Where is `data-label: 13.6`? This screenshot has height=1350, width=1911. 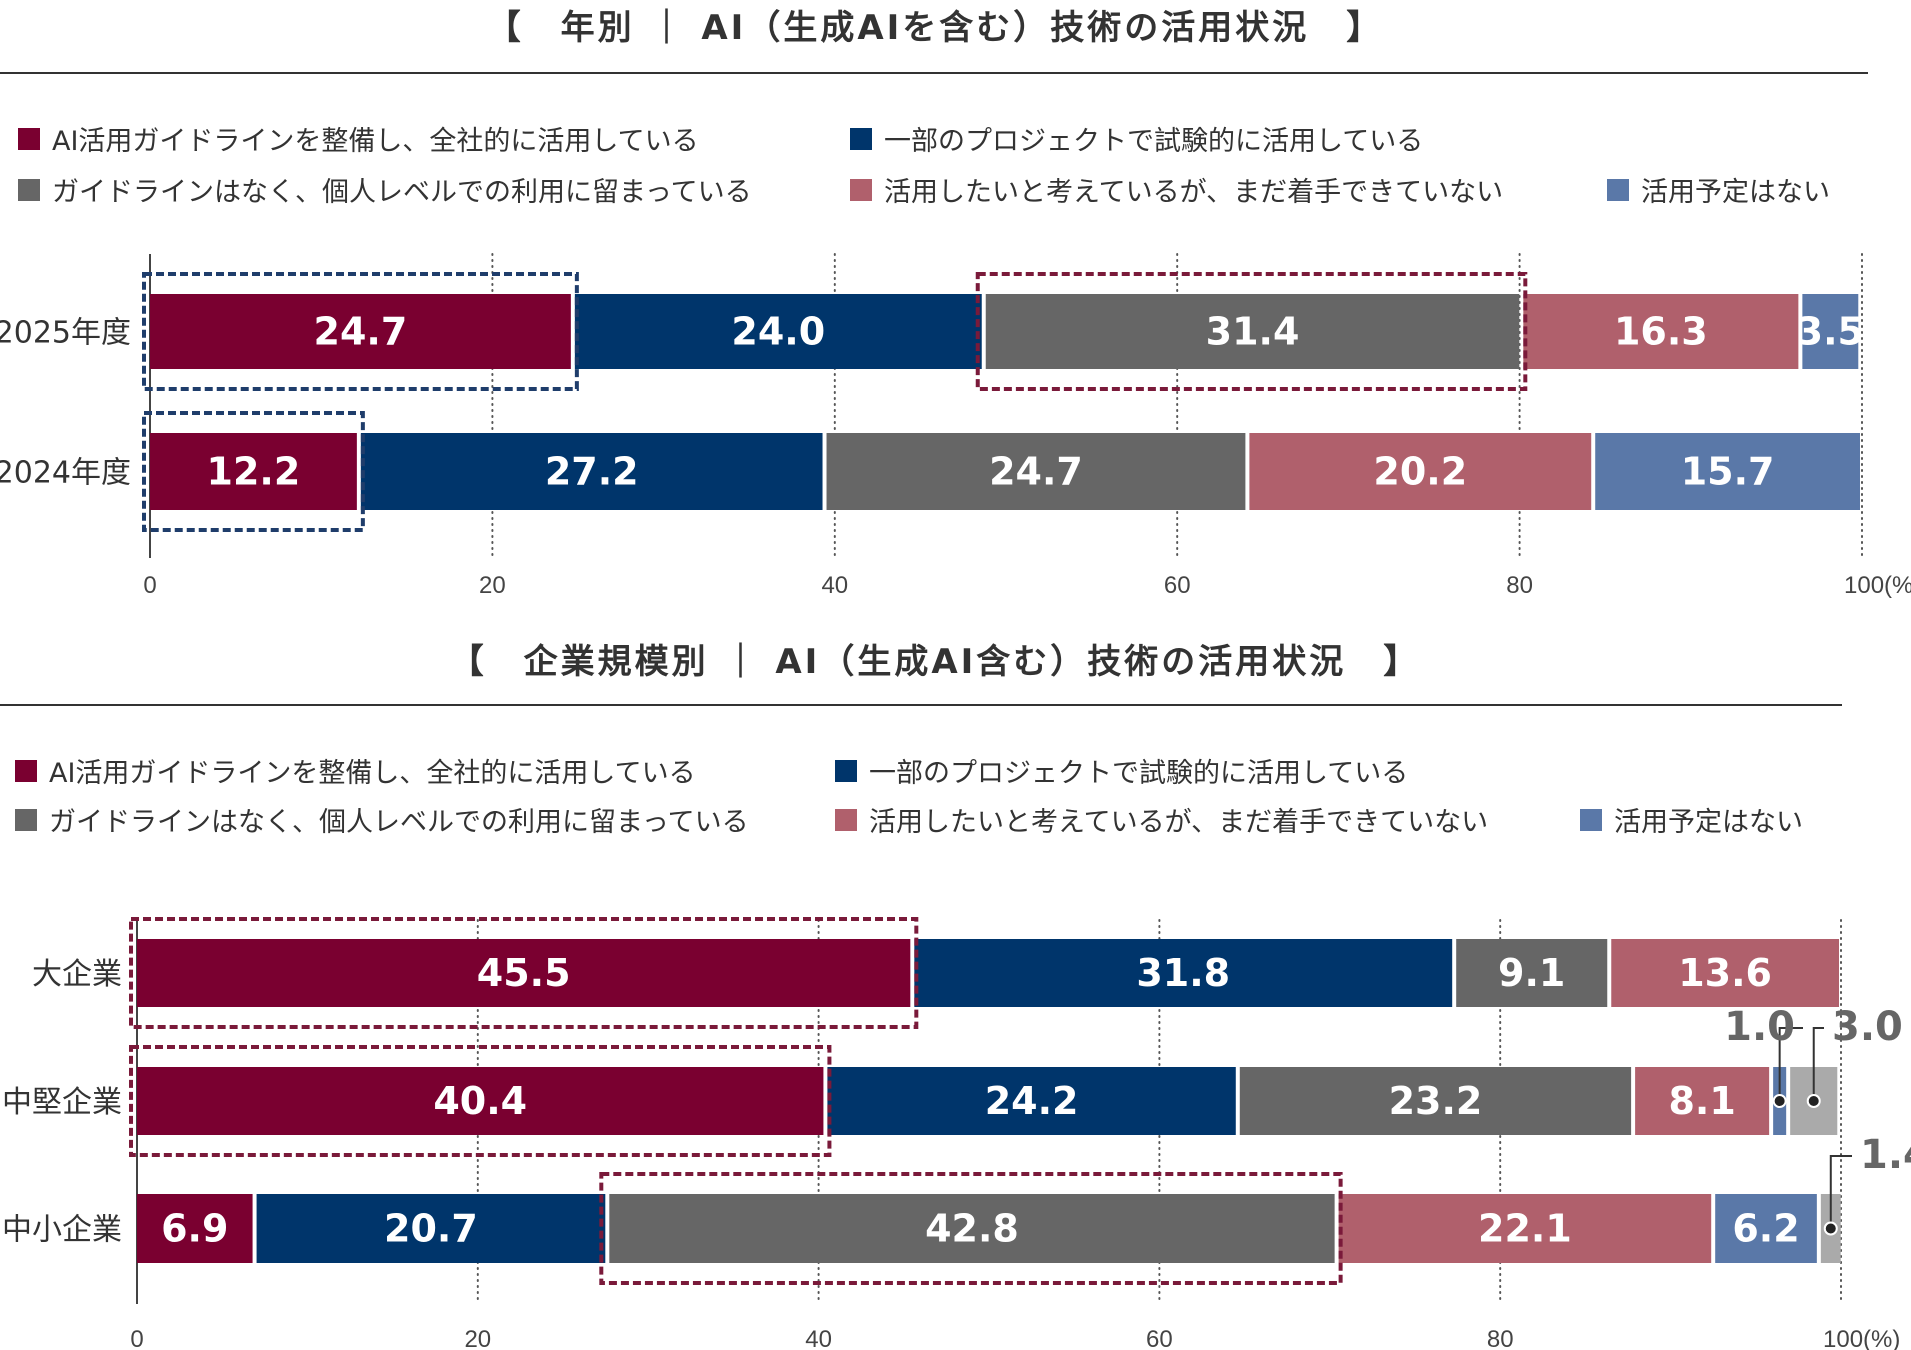 data-label: 13.6 is located at coordinates (1725, 973).